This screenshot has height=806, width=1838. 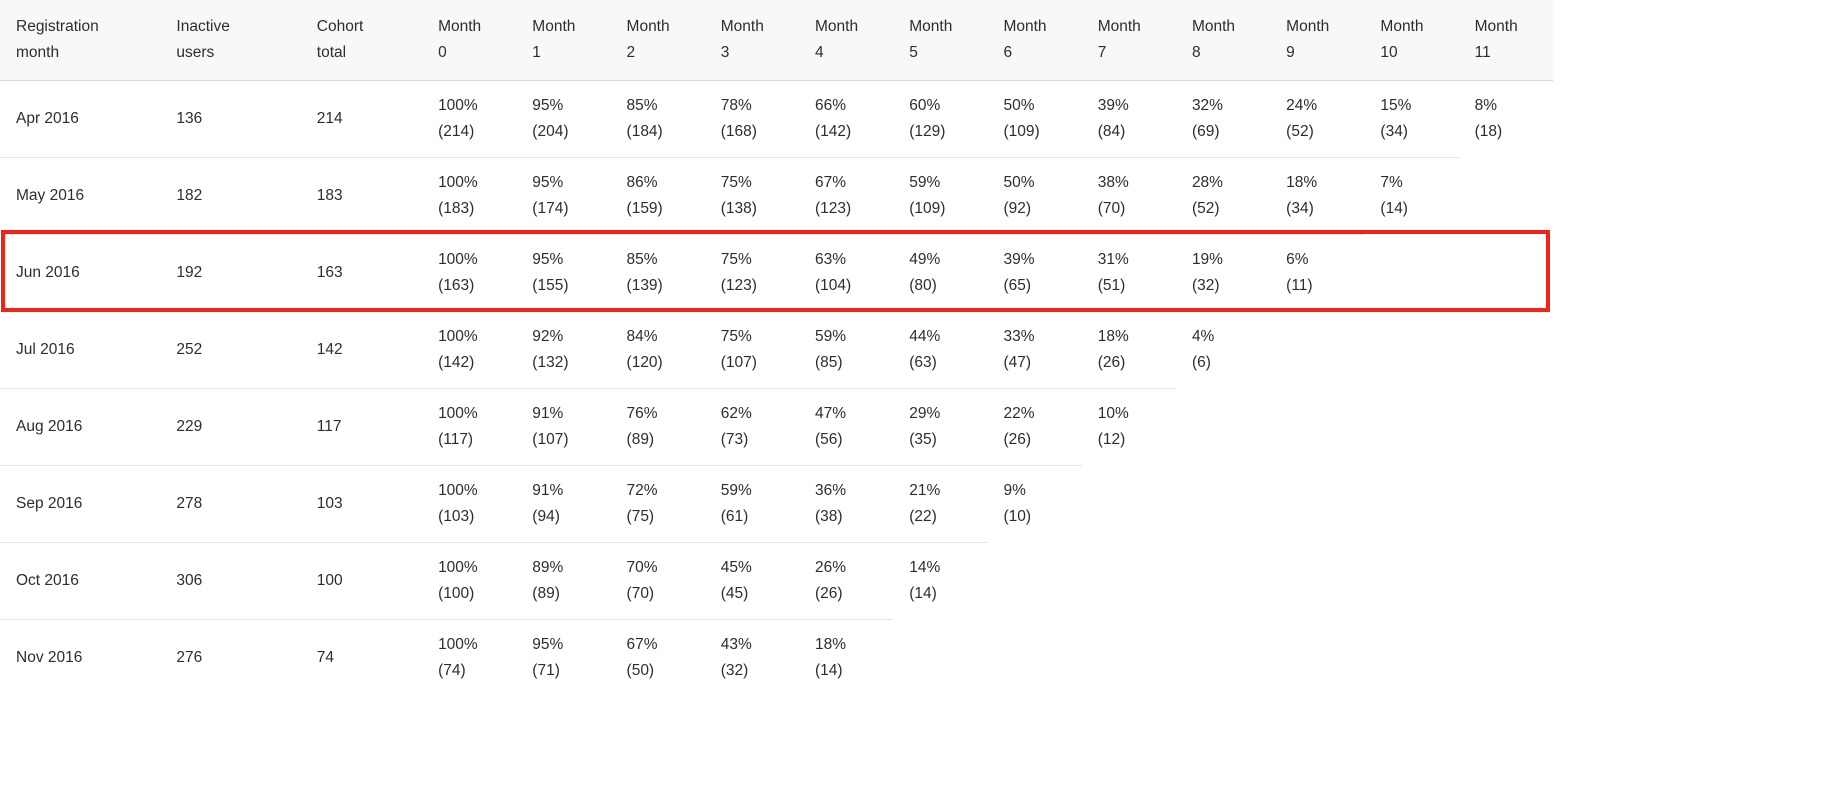 What do you see at coordinates (1111, 440) in the screenshot?
I see `retention-count: (12)` at bounding box center [1111, 440].